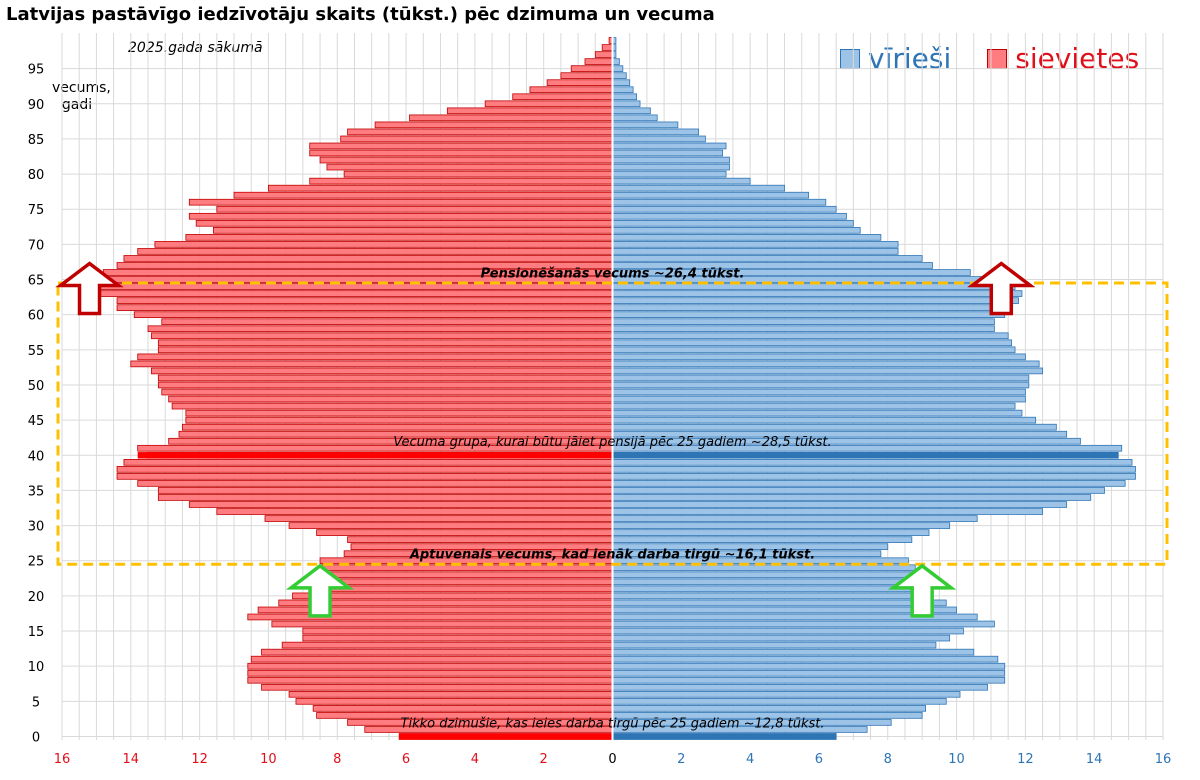 This screenshot has width=1200, height=780. Describe the element at coordinates (36, 527) in the screenshot. I see `y-tick-label: 30` at that location.